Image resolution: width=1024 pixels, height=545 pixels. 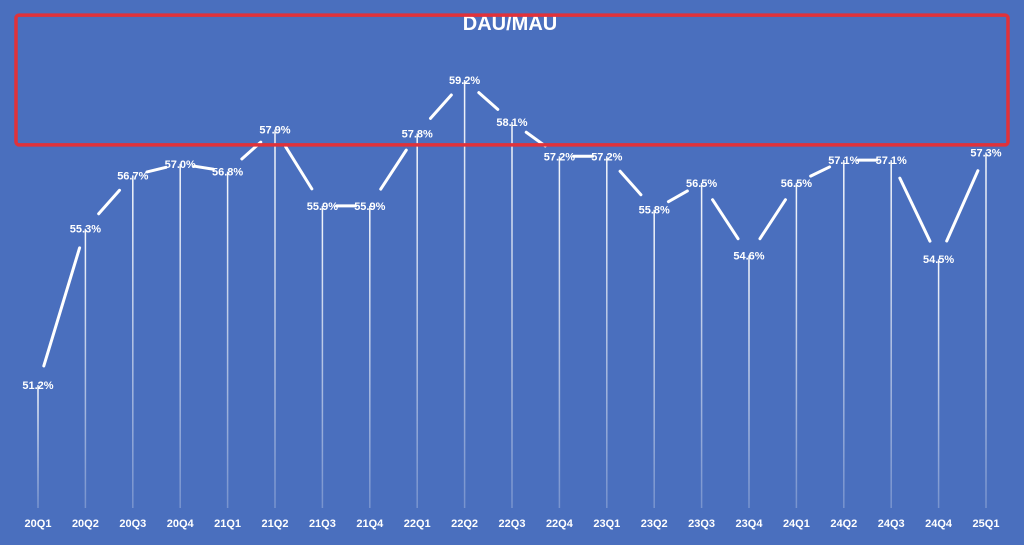 What do you see at coordinates (85, 230) in the screenshot?
I see `data-label-20q2: 55.3%` at bounding box center [85, 230].